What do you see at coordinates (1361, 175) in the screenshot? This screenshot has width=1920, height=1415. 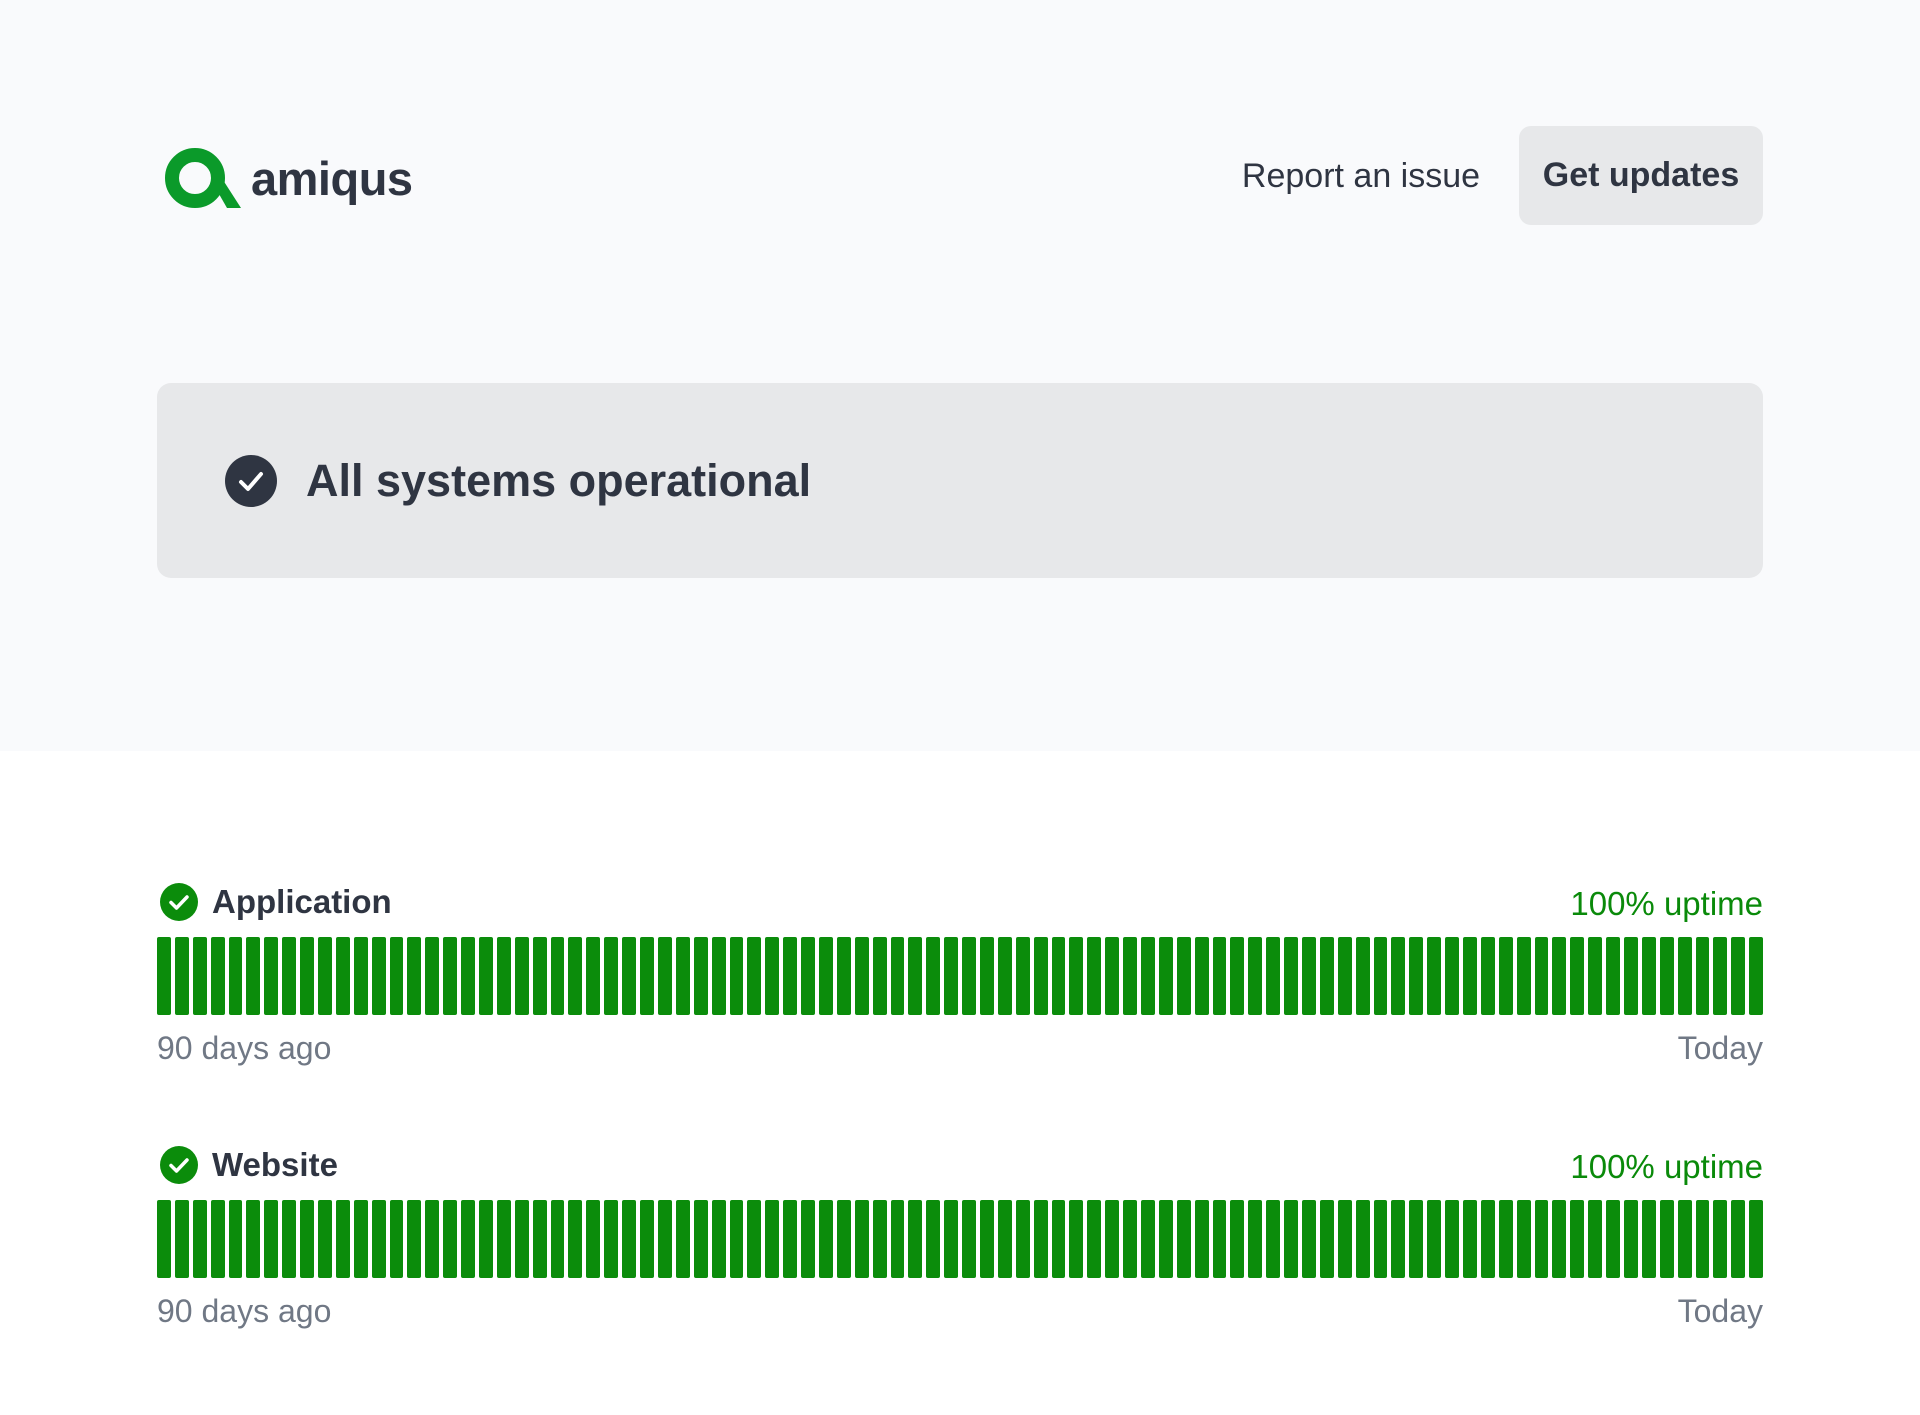 I see `report-issue-link: Report an issue` at bounding box center [1361, 175].